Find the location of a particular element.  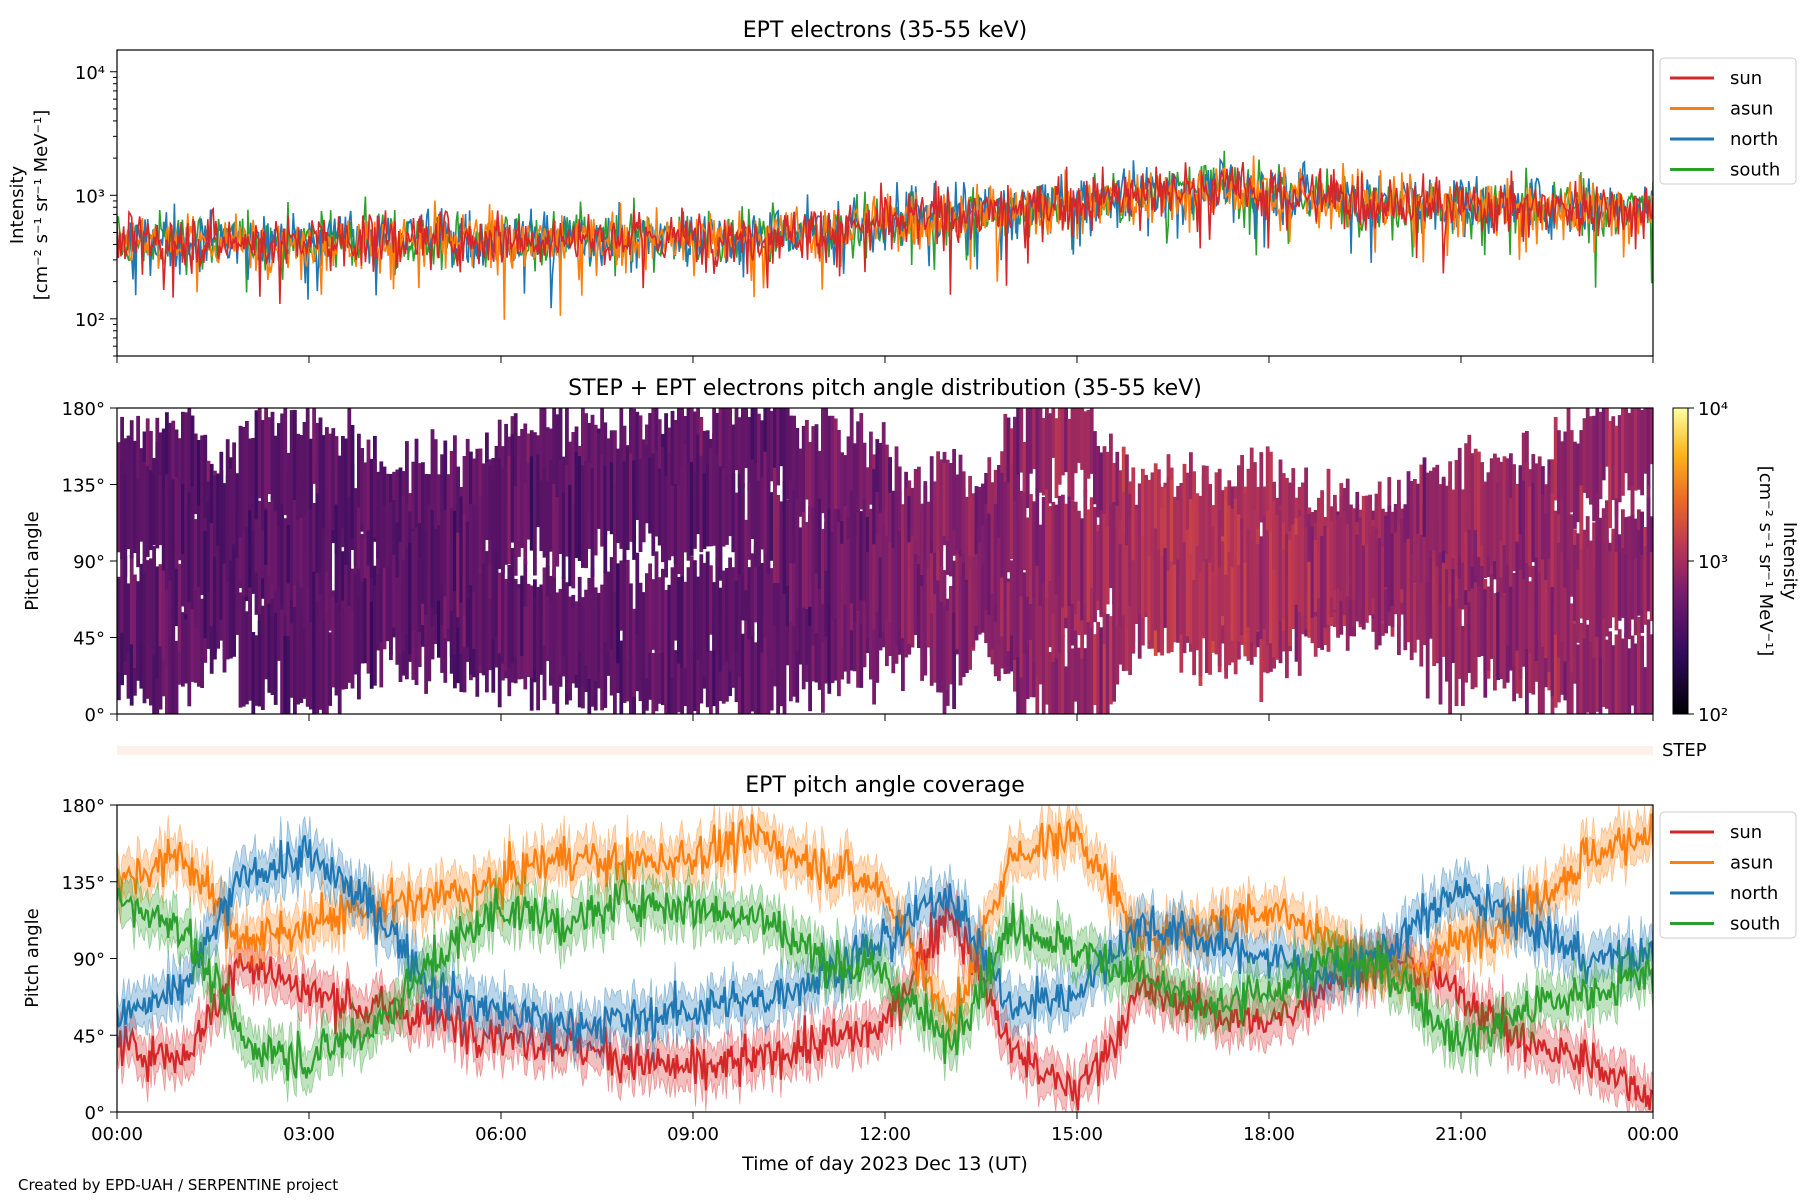

coverage-x-tick-label: 03:00 is located at coordinates (309, 1134).